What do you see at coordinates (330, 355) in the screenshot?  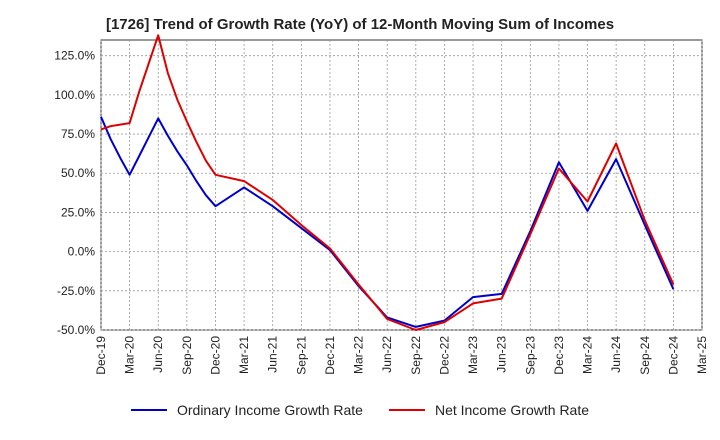 I see `x-tick-label: Dec-21` at bounding box center [330, 355].